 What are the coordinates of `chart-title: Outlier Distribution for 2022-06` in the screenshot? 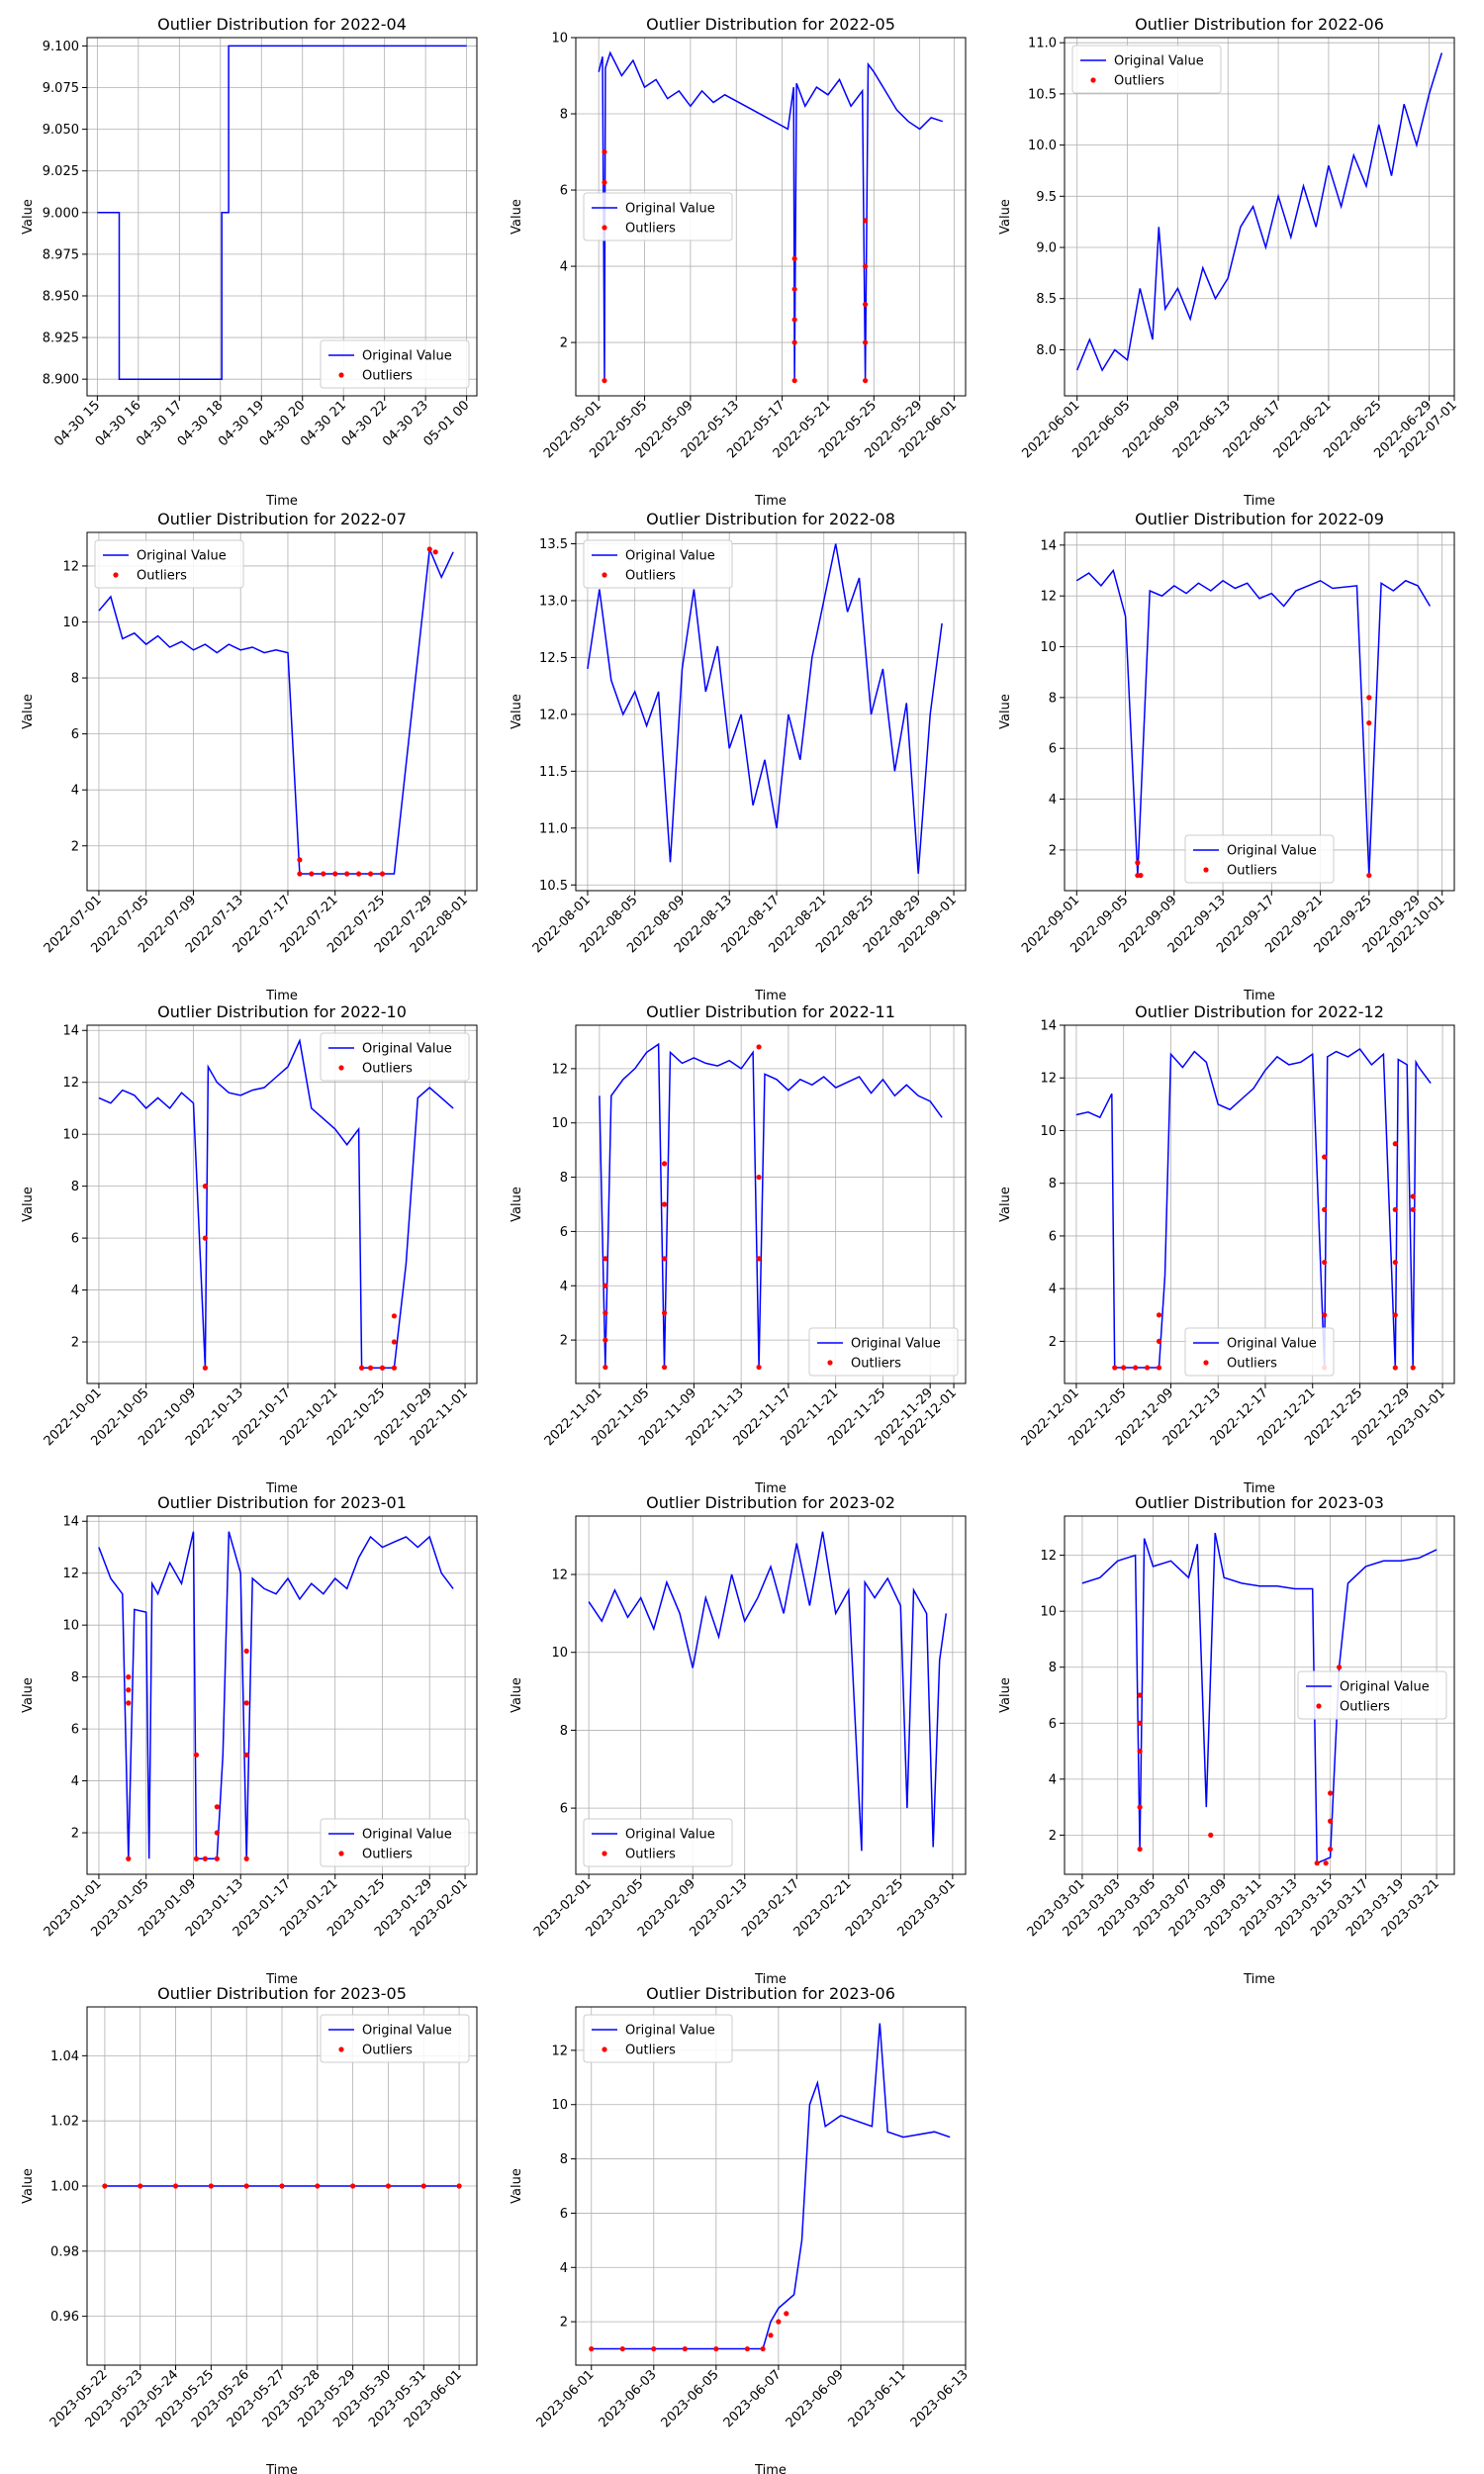 It's located at (1259, 25).